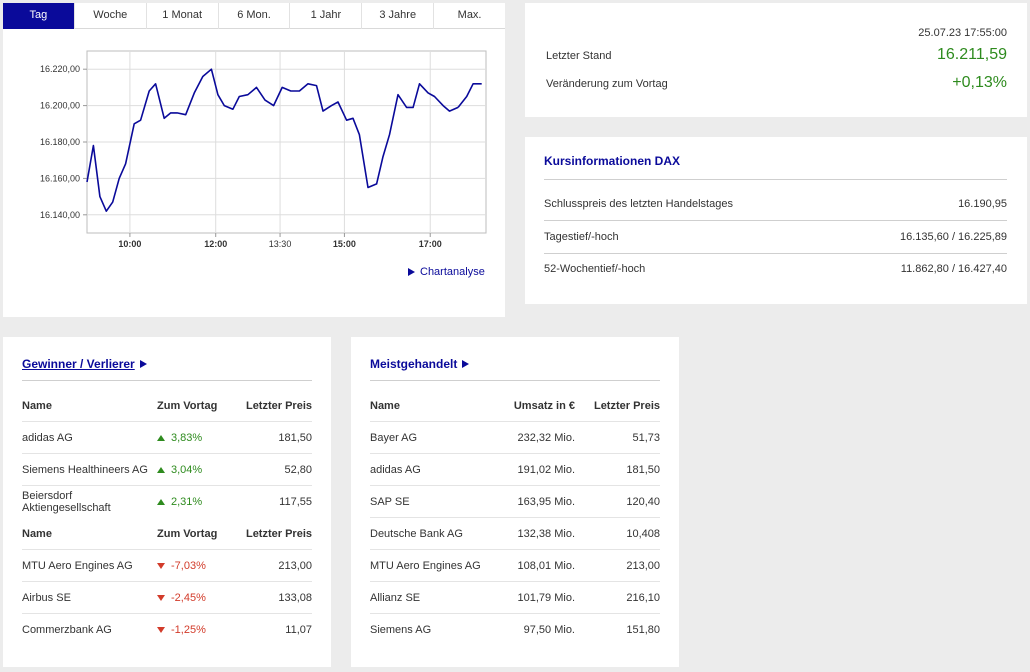 The height and width of the screenshot is (672, 1030). I want to click on most-traded-link: Meistgehandelt, so click(420, 364).